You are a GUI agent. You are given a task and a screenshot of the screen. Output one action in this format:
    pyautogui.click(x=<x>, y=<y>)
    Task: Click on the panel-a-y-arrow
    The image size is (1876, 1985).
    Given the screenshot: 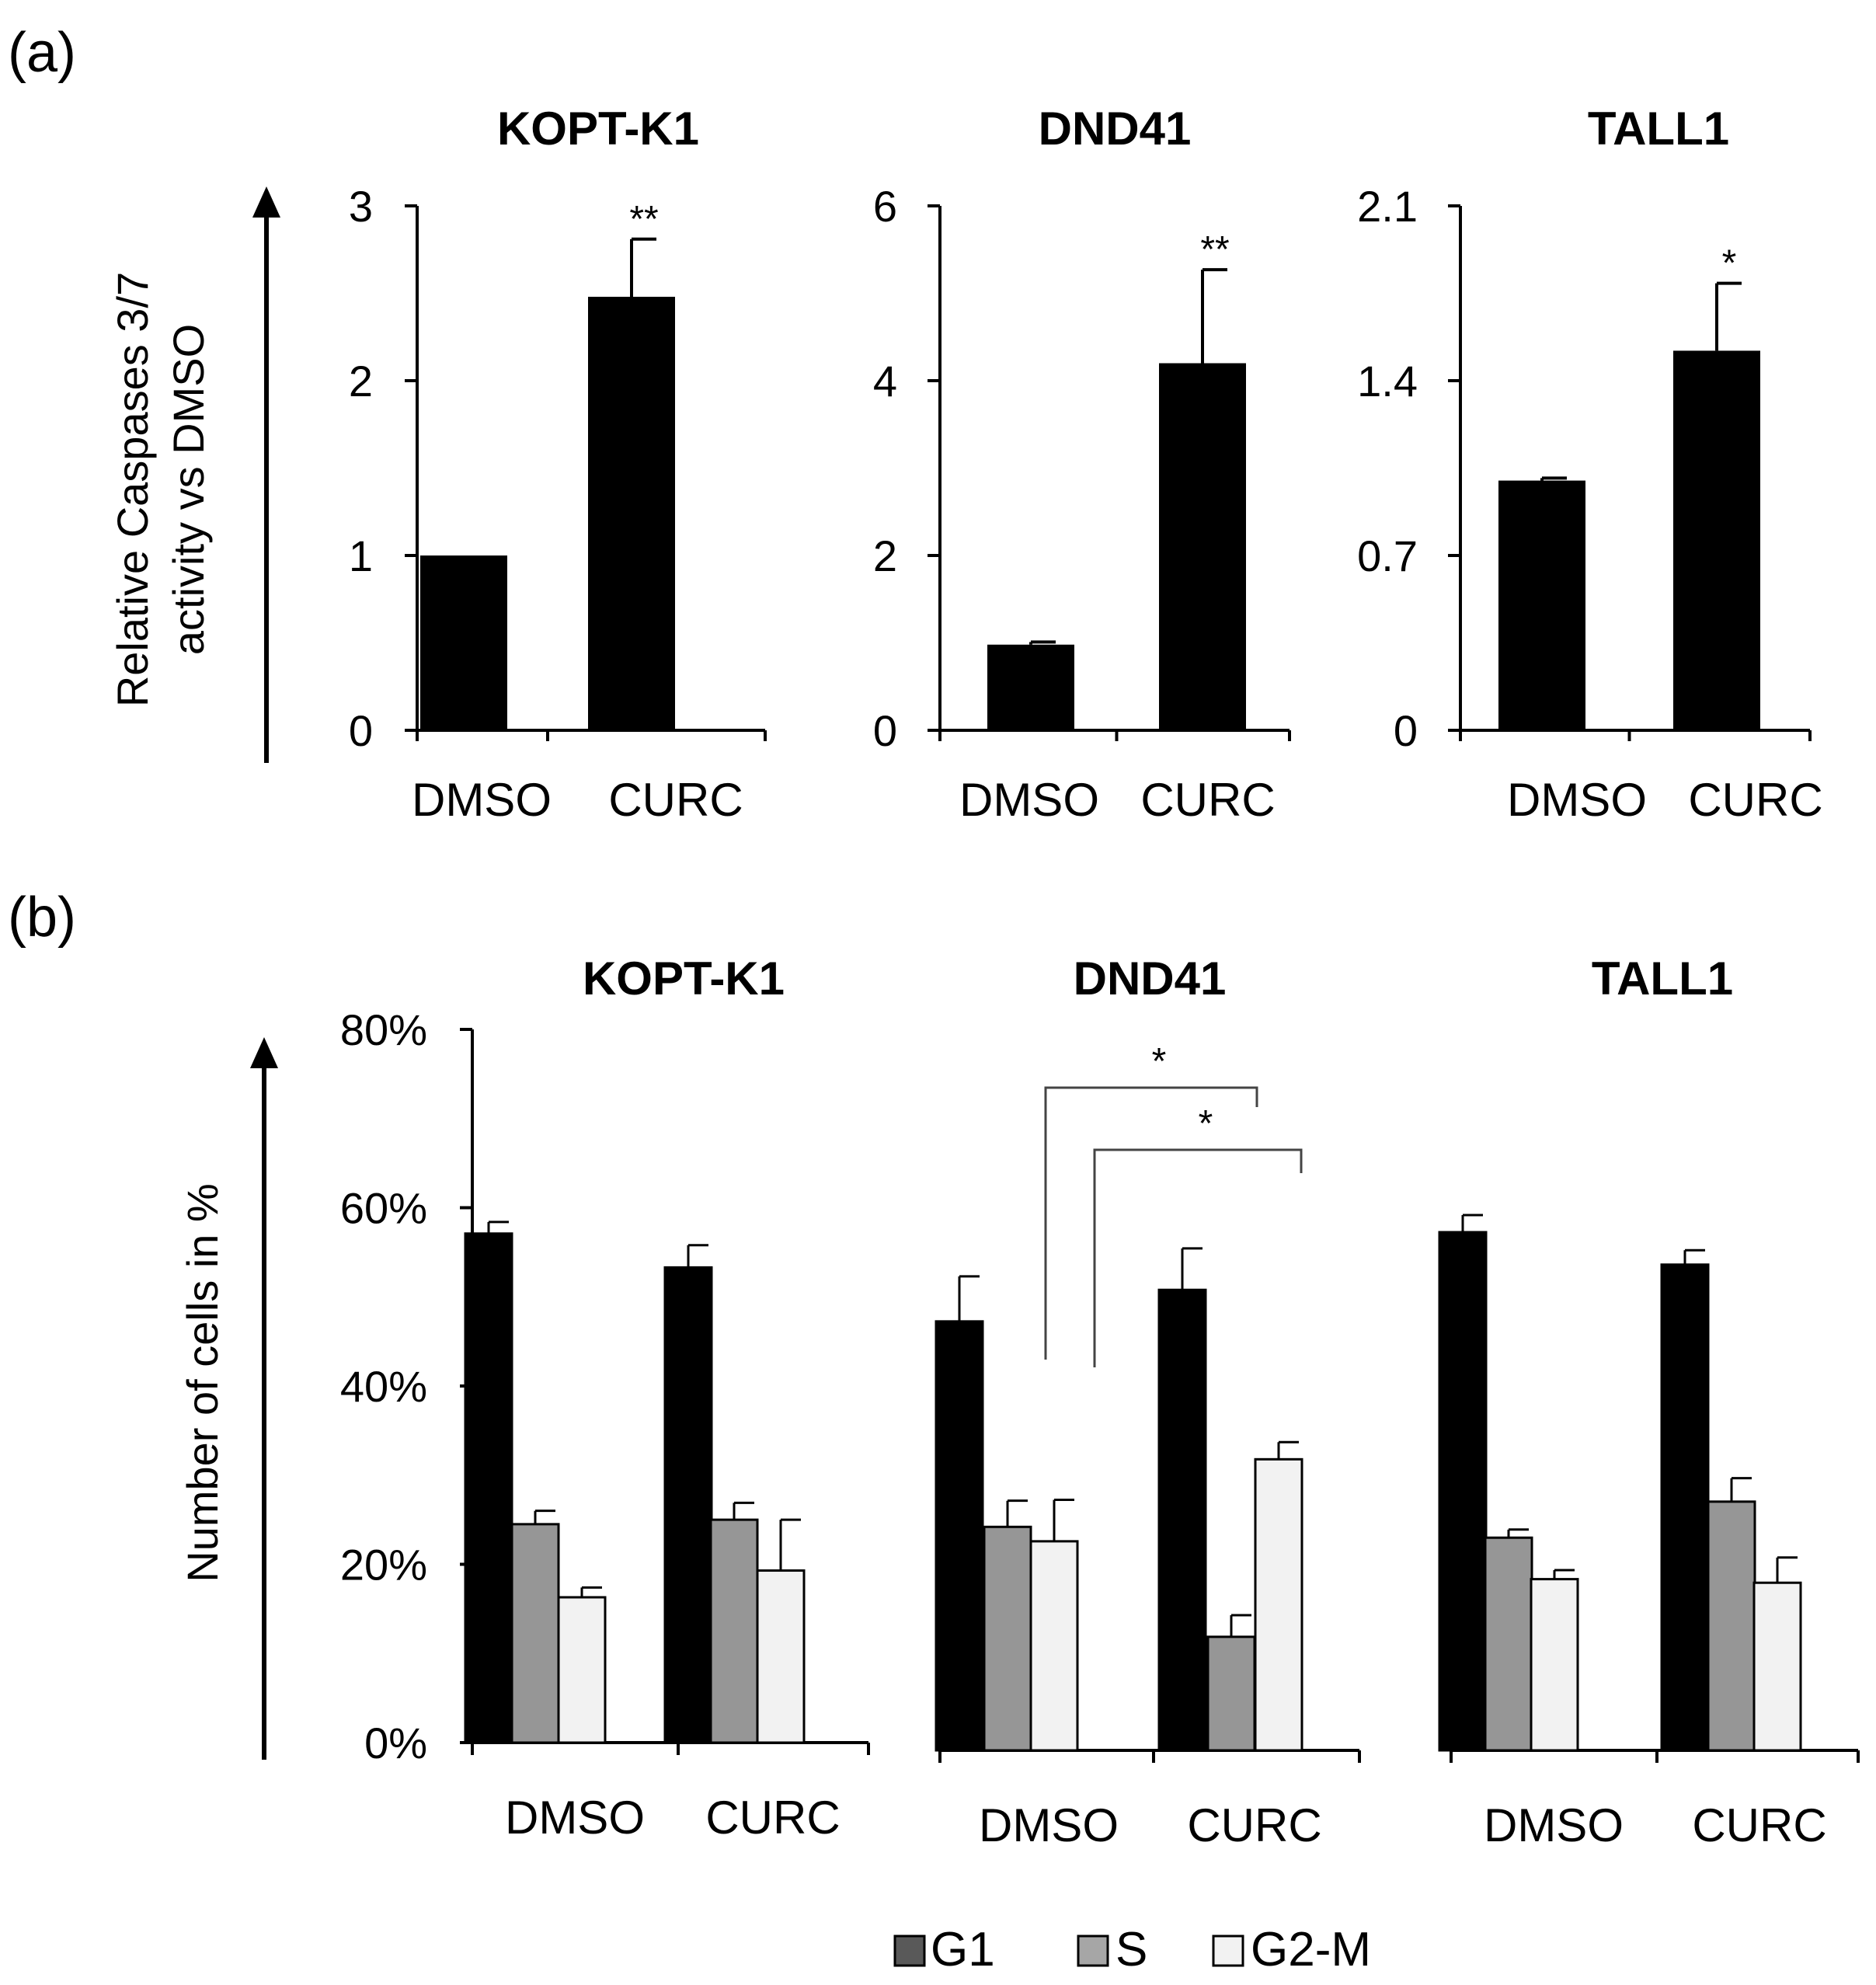 What is the action you would take?
    pyautogui.click(x=266, y=475)
    